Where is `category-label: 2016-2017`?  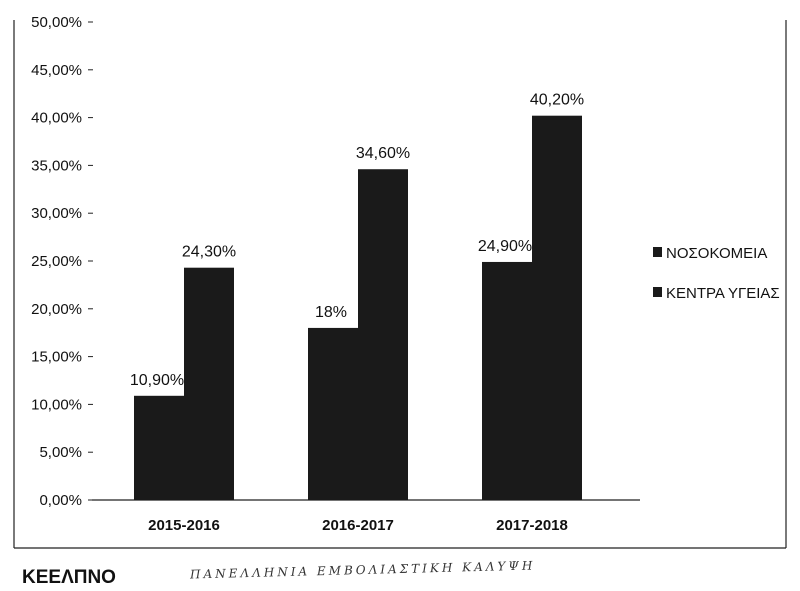
category-label: 2016-2017 is located at coordinates (358, 525).